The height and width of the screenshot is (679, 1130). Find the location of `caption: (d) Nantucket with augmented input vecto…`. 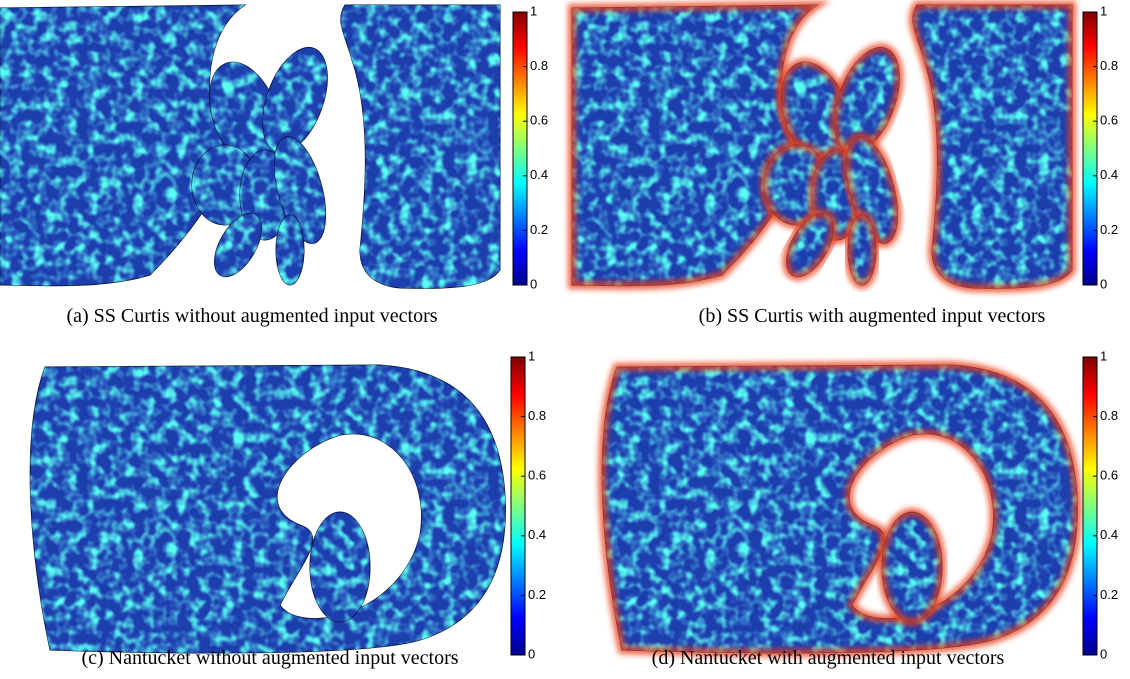

caption: (d) Nantucket with augmented input vecto… is located at coordinates (828, 658).